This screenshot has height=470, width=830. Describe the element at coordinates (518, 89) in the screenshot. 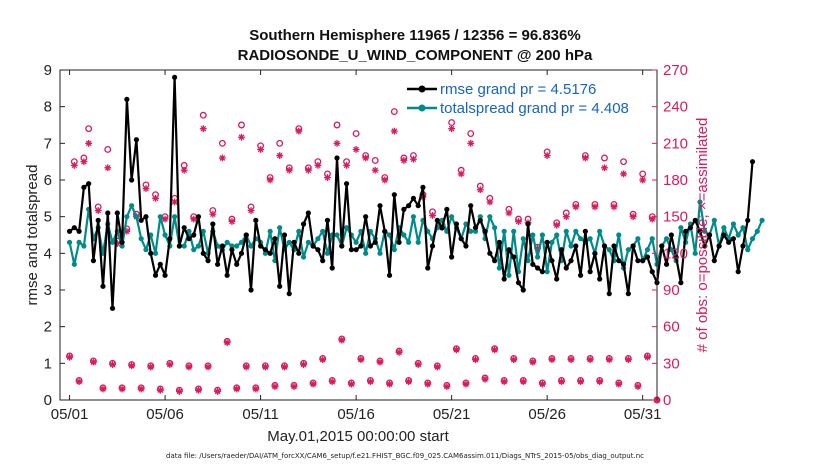

I see `legend-rmse-label: rmse grand pr = 4.5176` at that location.